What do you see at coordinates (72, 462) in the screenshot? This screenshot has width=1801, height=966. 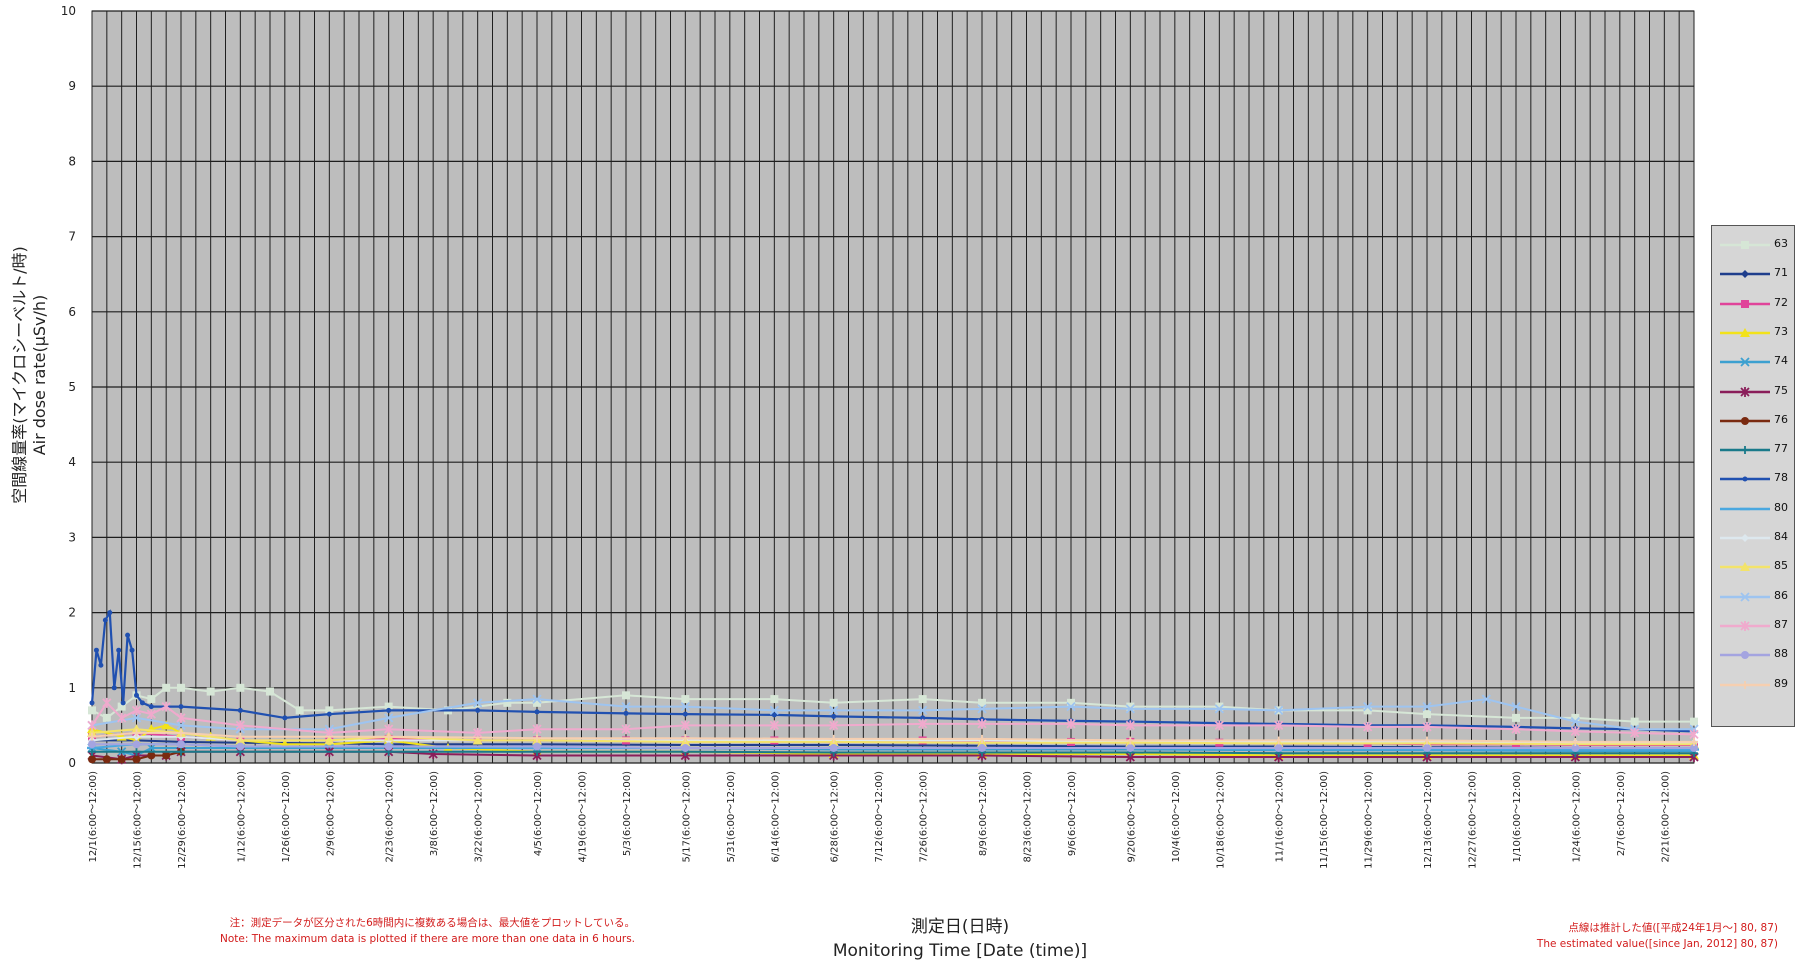 I see `y-tick-label: 4` at bounding box center [72, 462].